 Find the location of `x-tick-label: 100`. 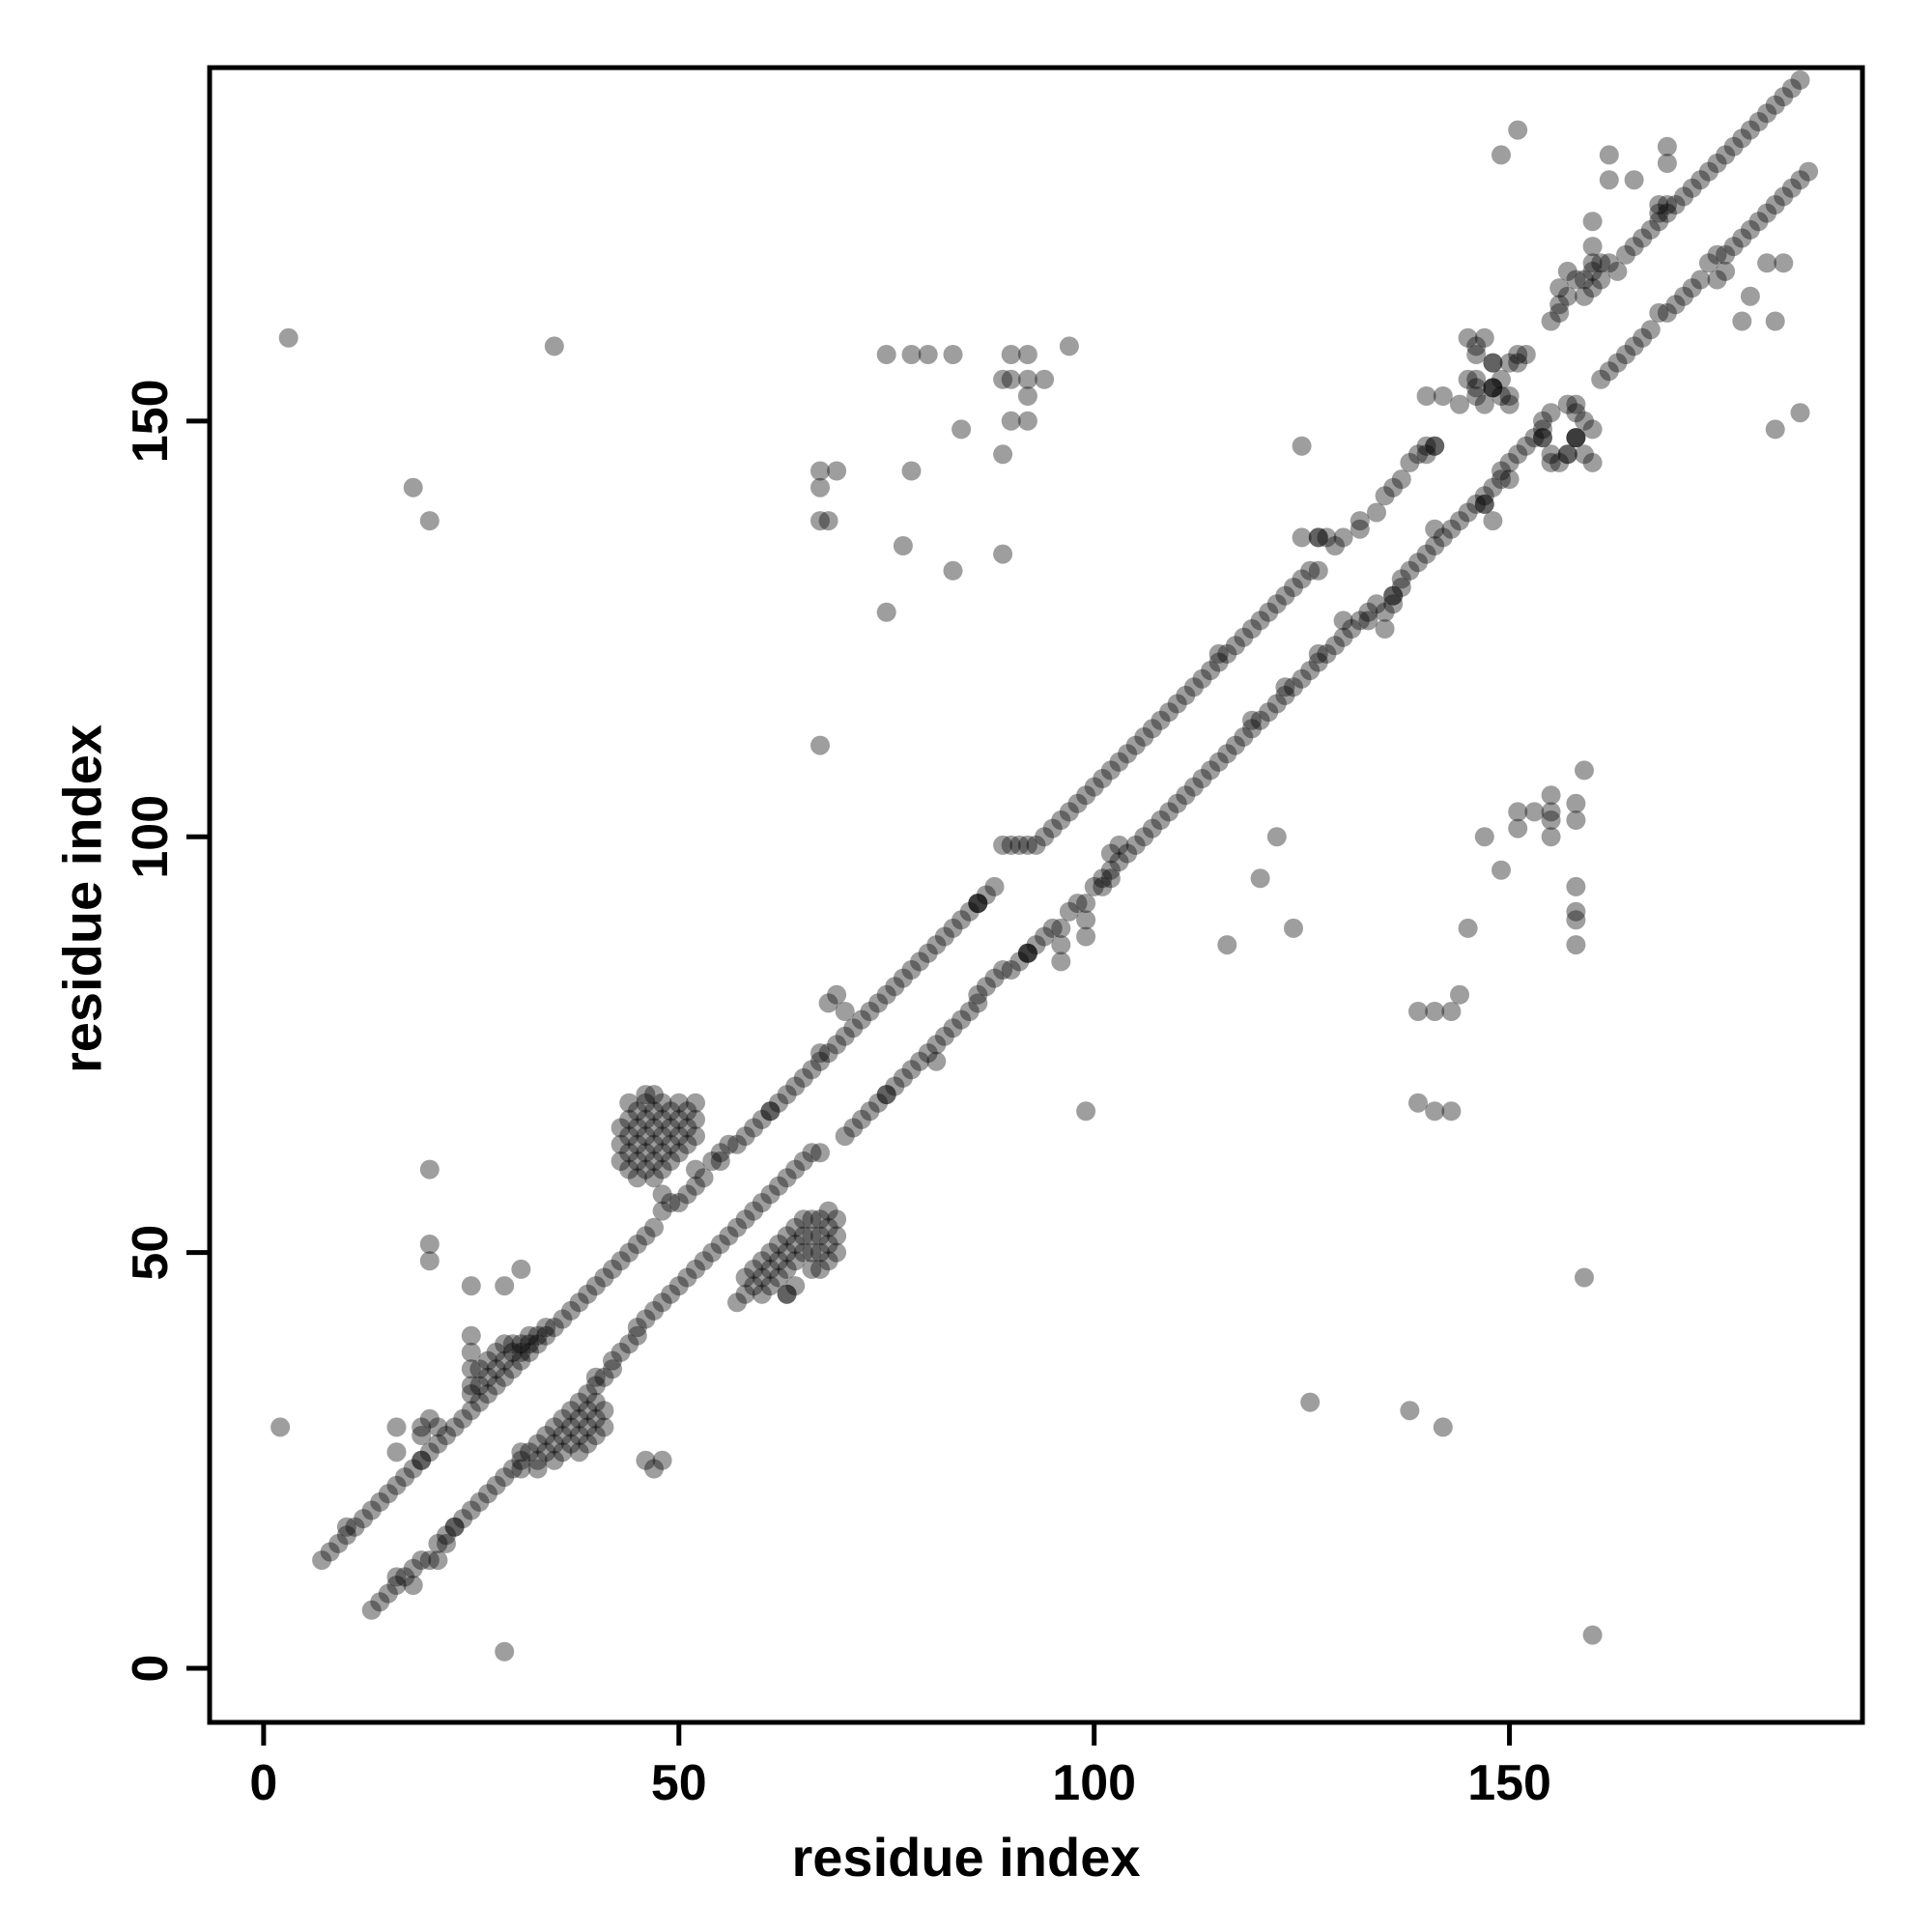

x-tick-label: 100 is located at coordinates (1094, 1783).